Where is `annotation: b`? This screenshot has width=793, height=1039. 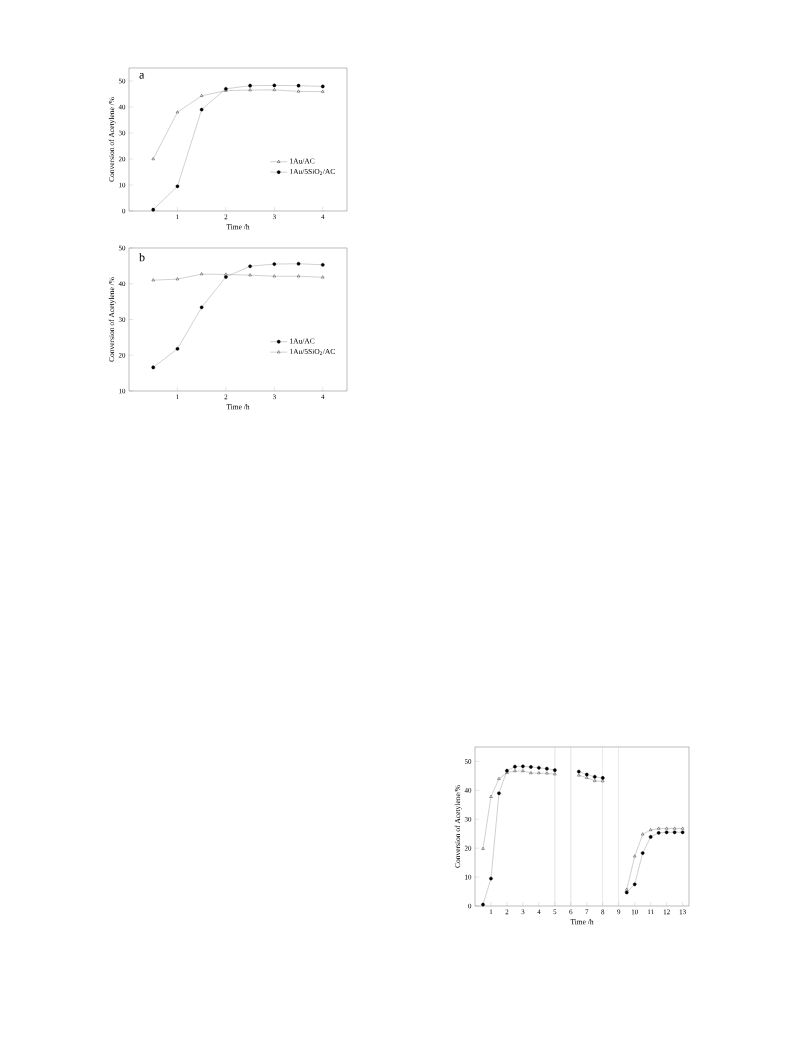 annotation: b is located at coordinates (142, 257).